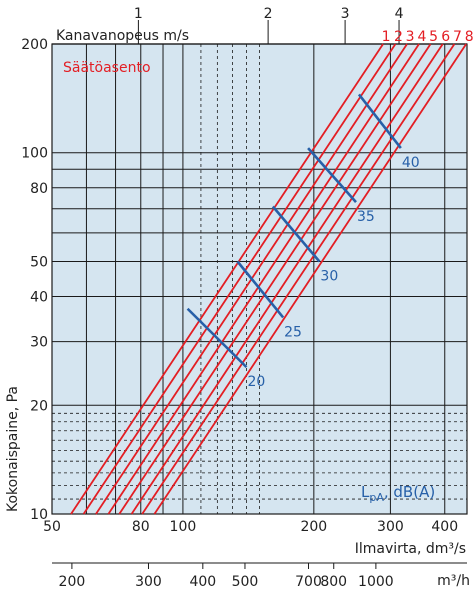  I want to click on series-label: 5, so click(433, 37).